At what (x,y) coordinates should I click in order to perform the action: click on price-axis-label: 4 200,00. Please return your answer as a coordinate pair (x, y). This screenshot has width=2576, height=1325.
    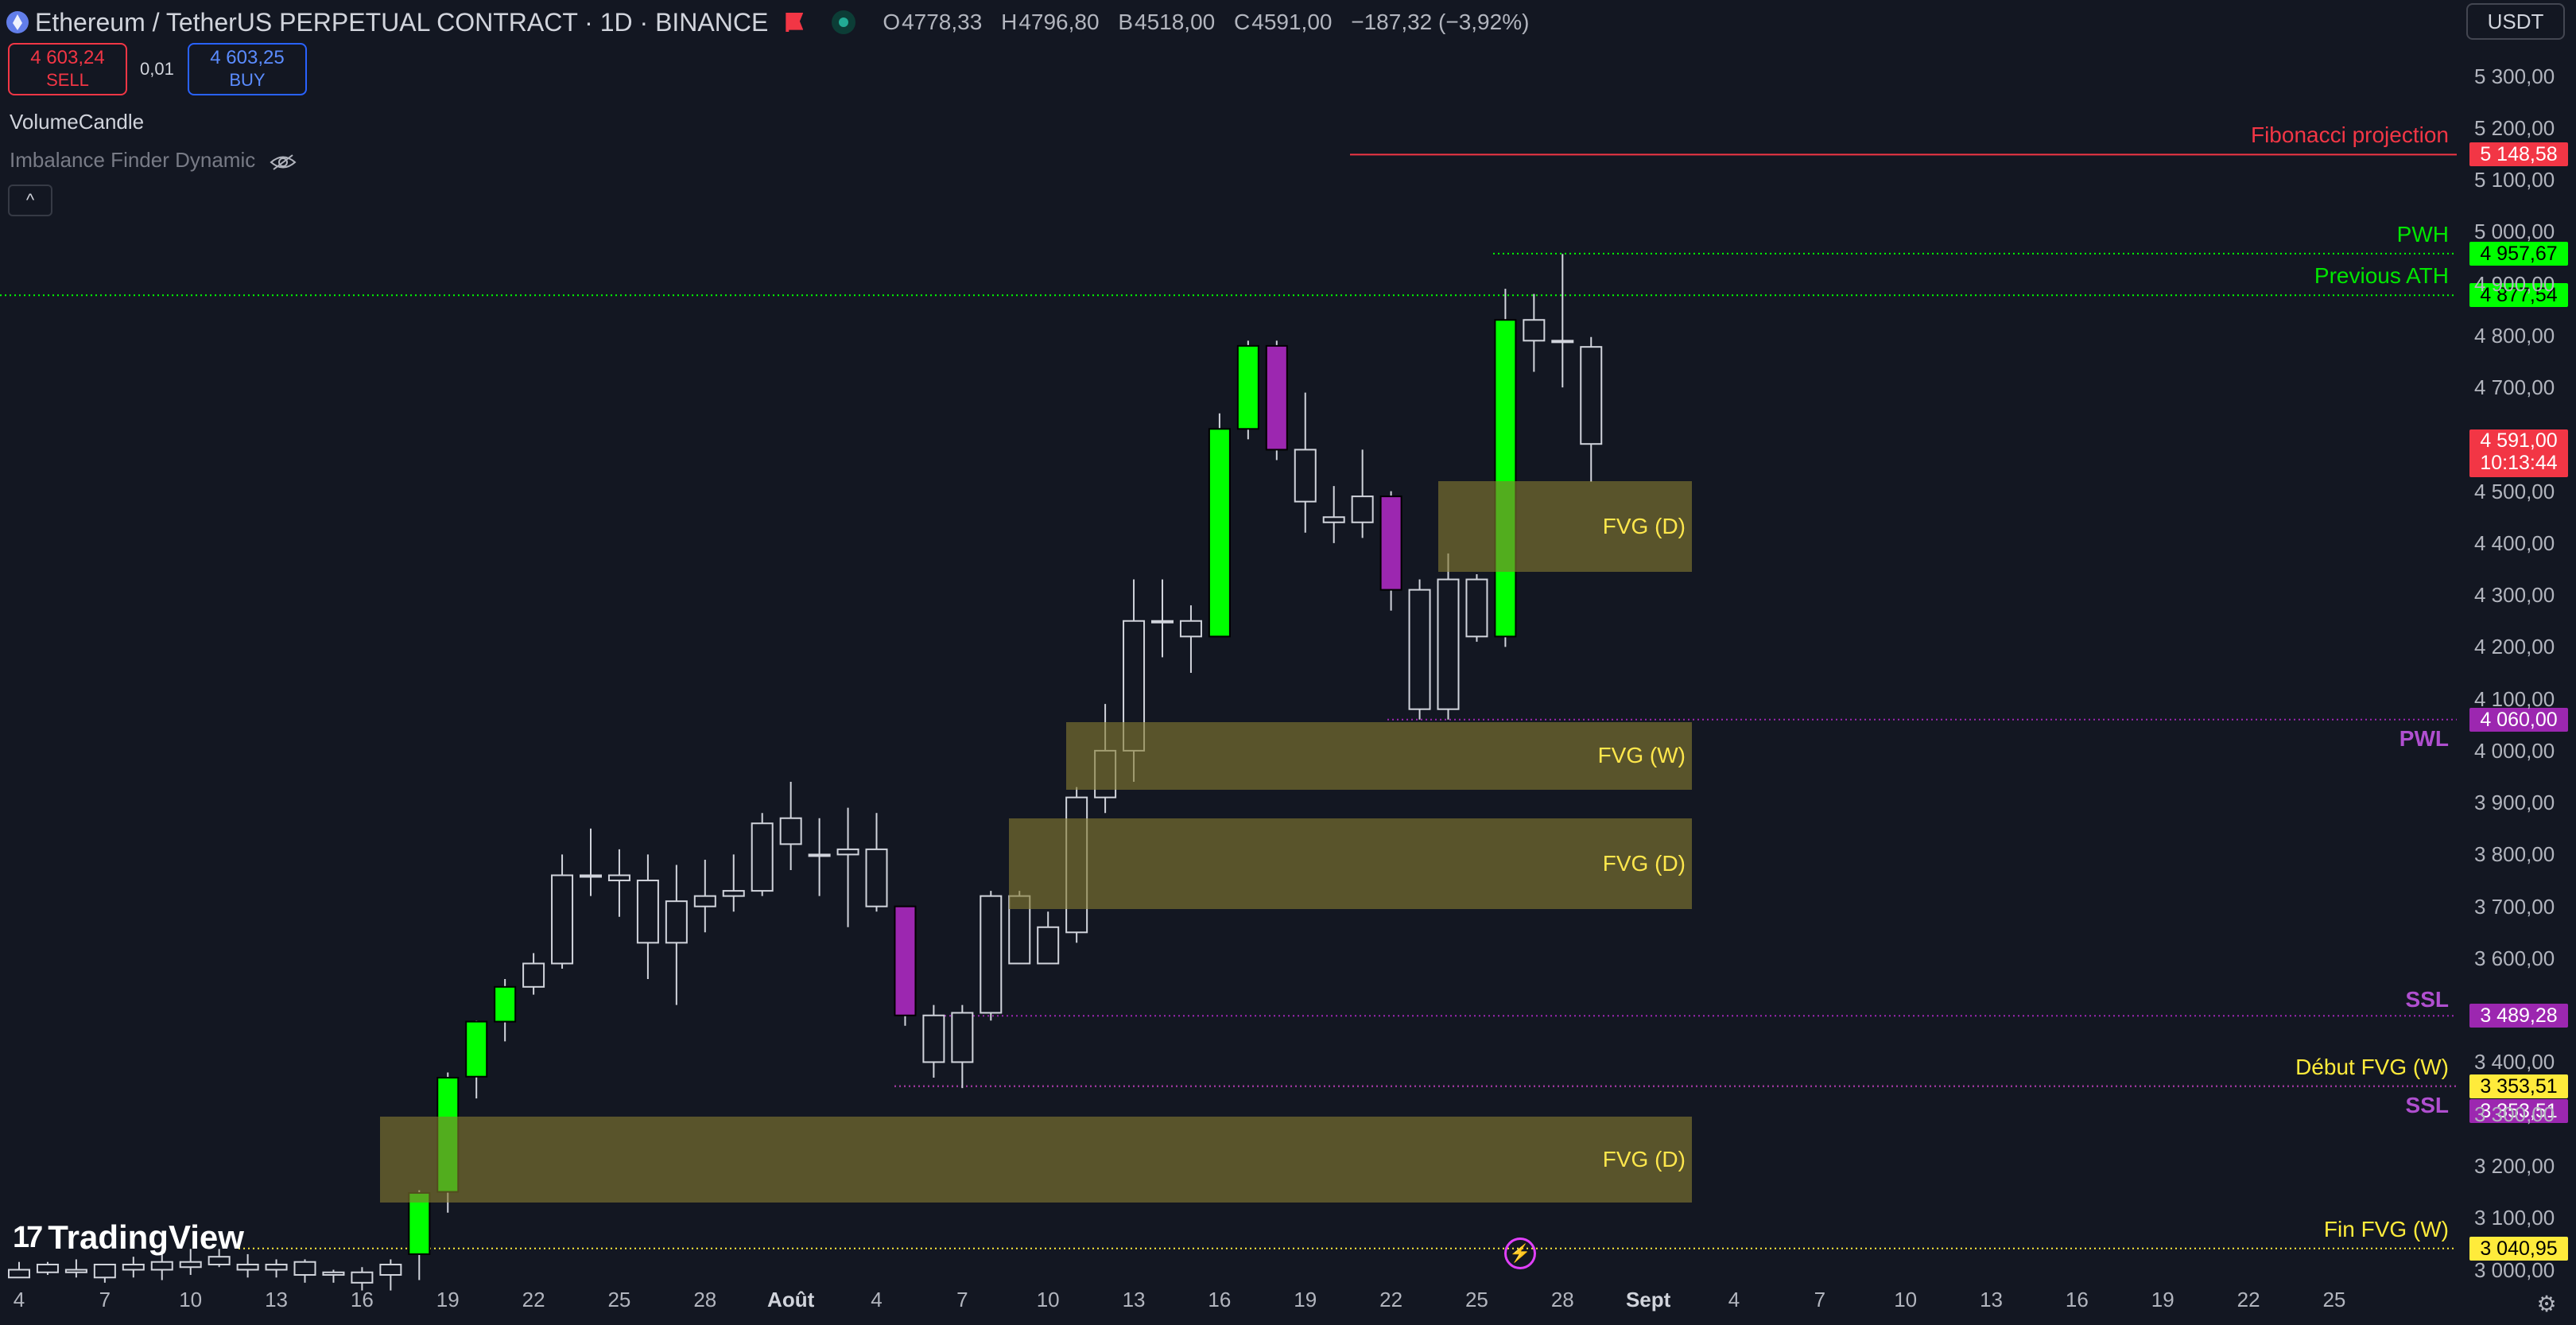
    Looking at the image, I should click on (2514, 647).